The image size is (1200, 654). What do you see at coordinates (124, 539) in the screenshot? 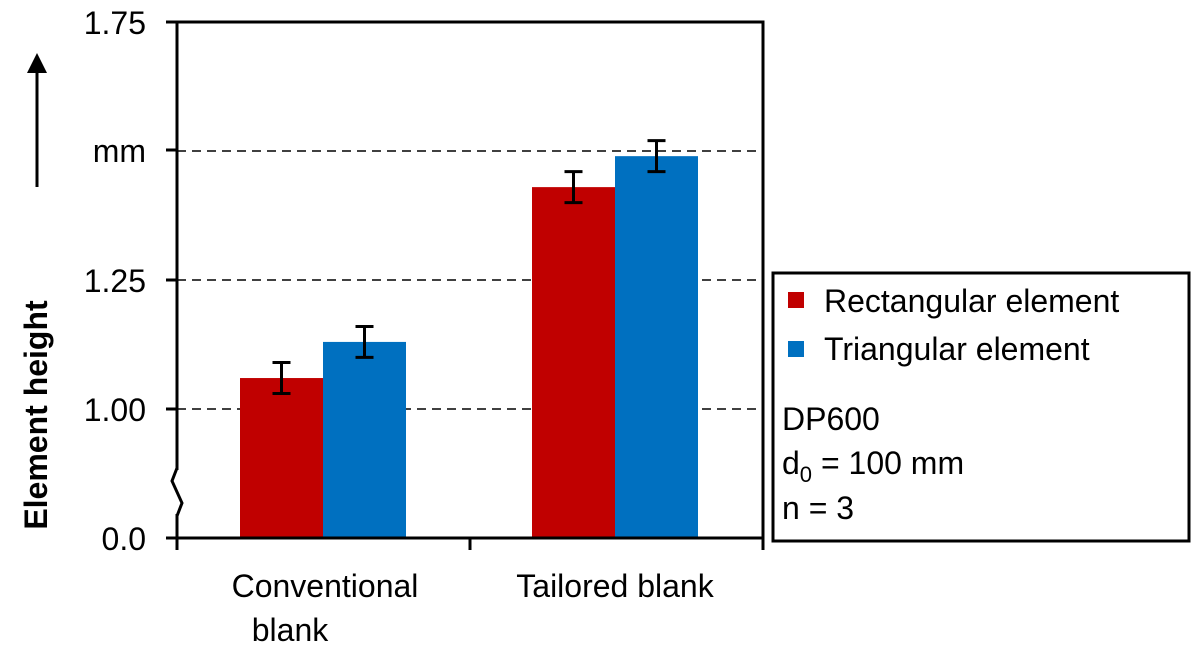
I see `y-tick-label: 0.0` at bounding box center [124, 539].